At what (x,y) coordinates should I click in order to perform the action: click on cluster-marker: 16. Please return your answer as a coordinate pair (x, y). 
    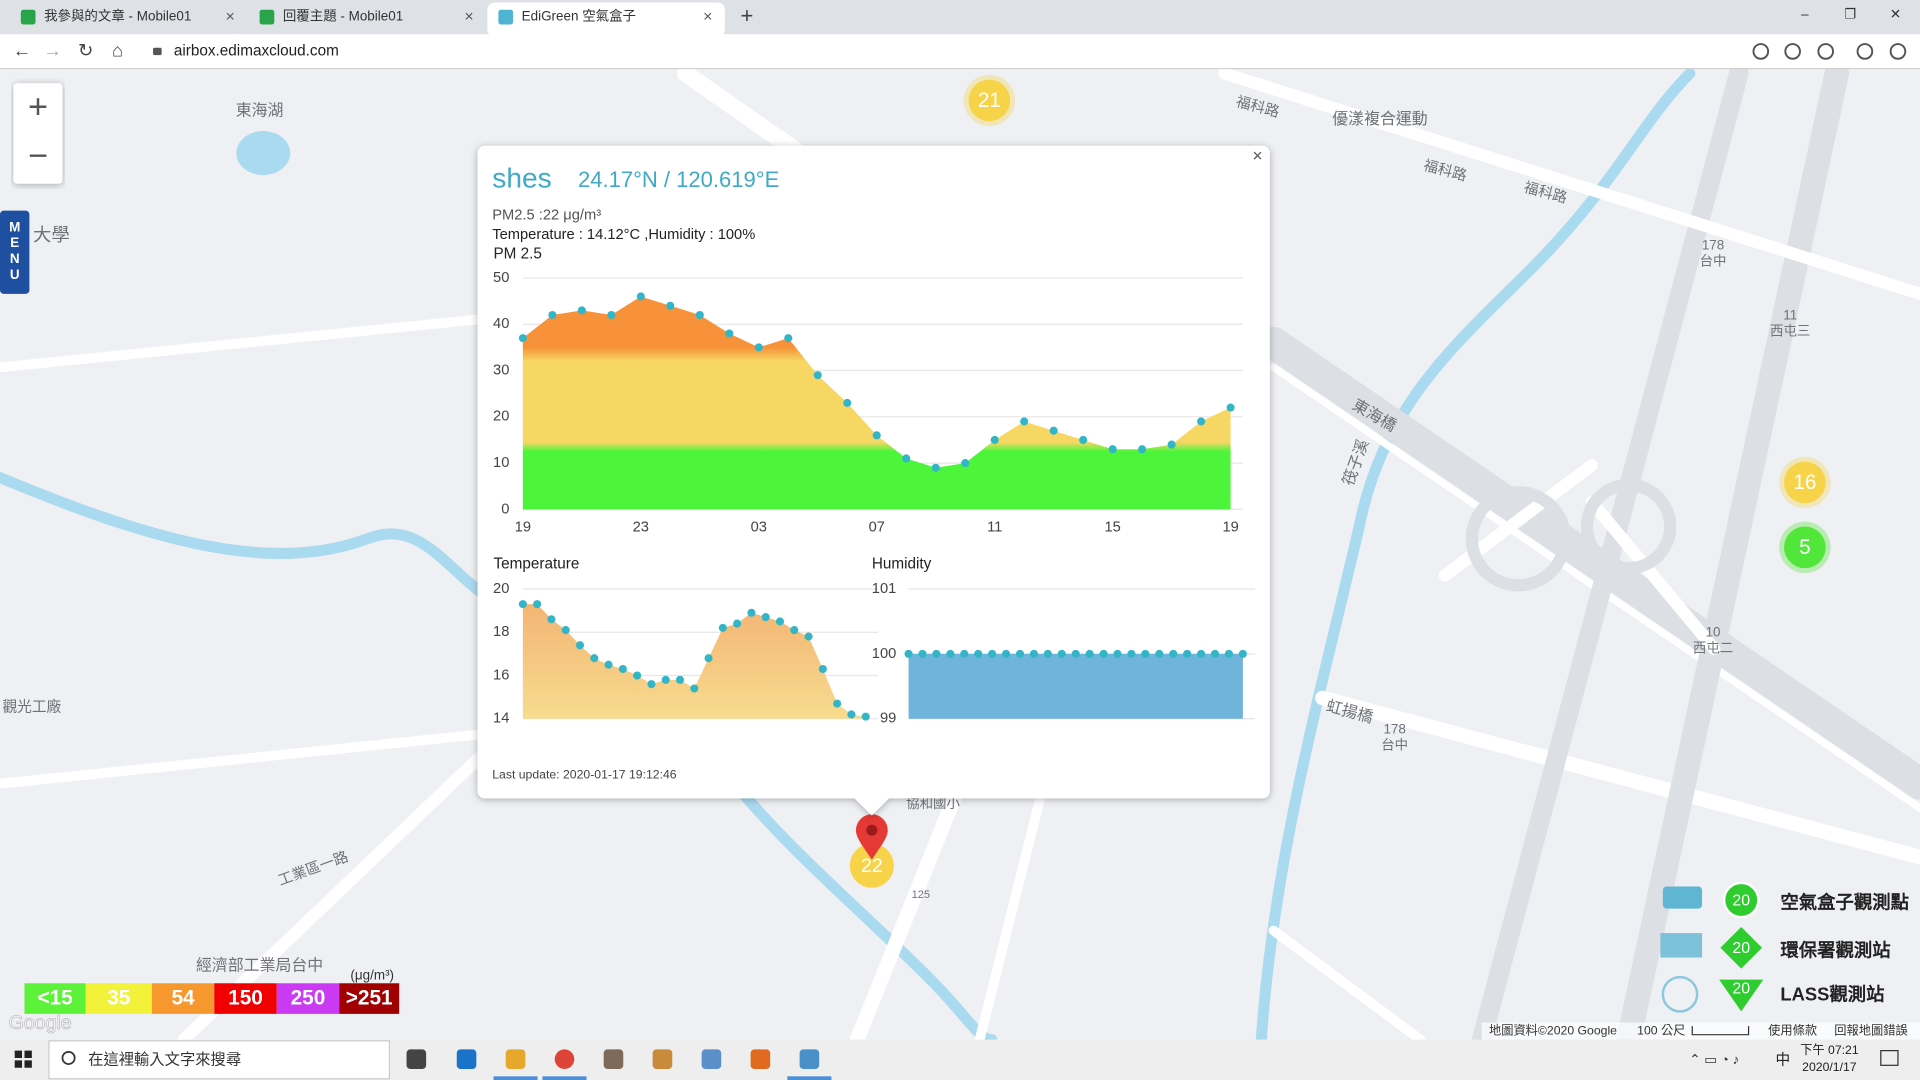
    Looking at the image, I should click on (1805, 482).